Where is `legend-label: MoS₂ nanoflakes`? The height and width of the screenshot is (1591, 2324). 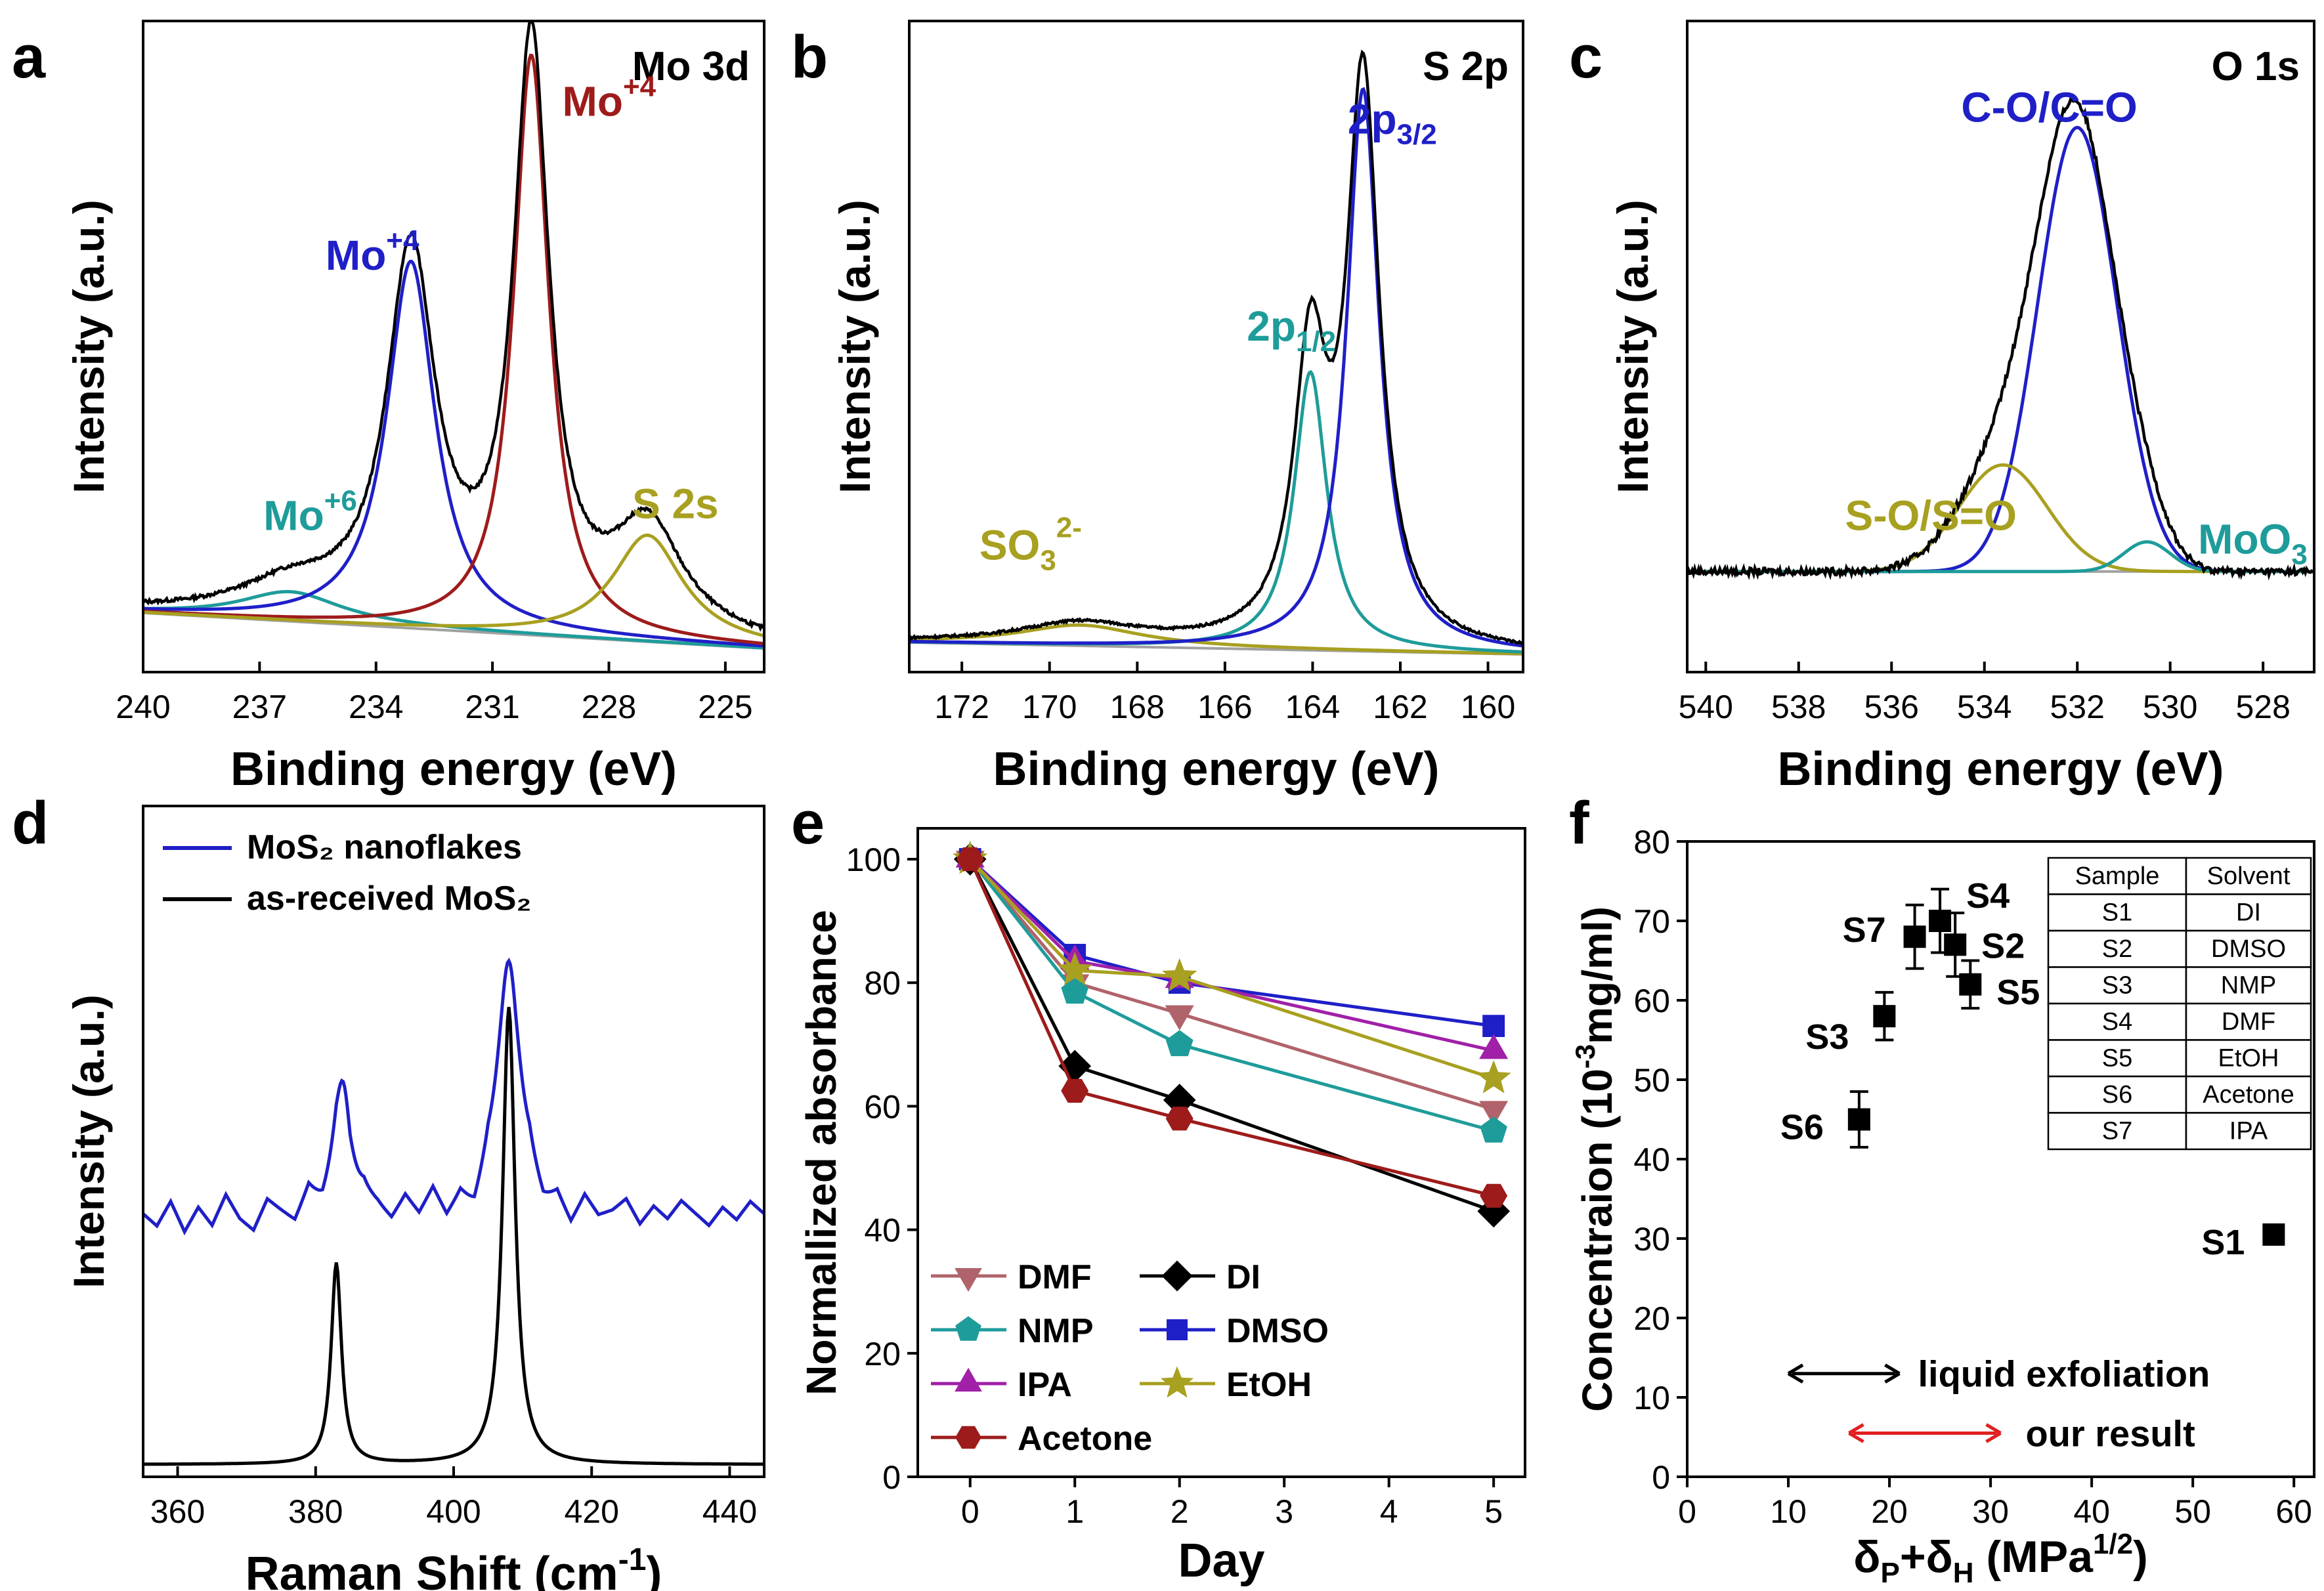 legend-label: MoS₂ nanoflakes is located at coordinates (385, 847).